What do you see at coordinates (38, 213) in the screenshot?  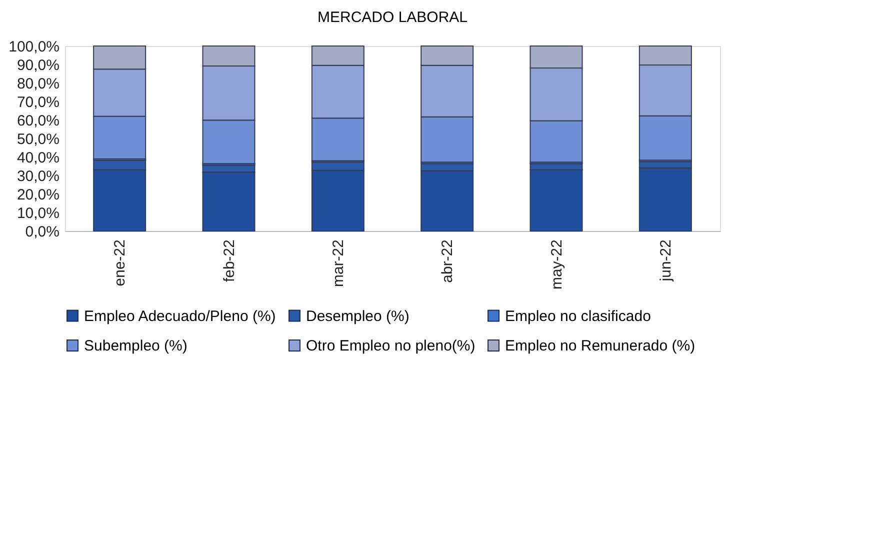 I see `y-tick-label: 10,0%` at bounding box center [38, 213].